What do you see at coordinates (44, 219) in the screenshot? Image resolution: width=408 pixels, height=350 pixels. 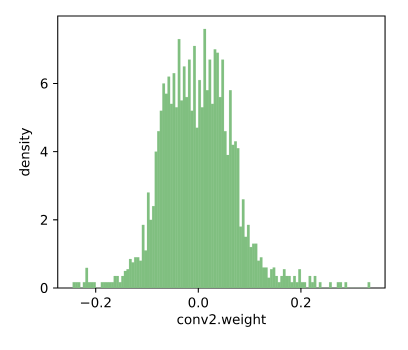 I see `y-tick-label: 2` at bounding box center [44, 219].